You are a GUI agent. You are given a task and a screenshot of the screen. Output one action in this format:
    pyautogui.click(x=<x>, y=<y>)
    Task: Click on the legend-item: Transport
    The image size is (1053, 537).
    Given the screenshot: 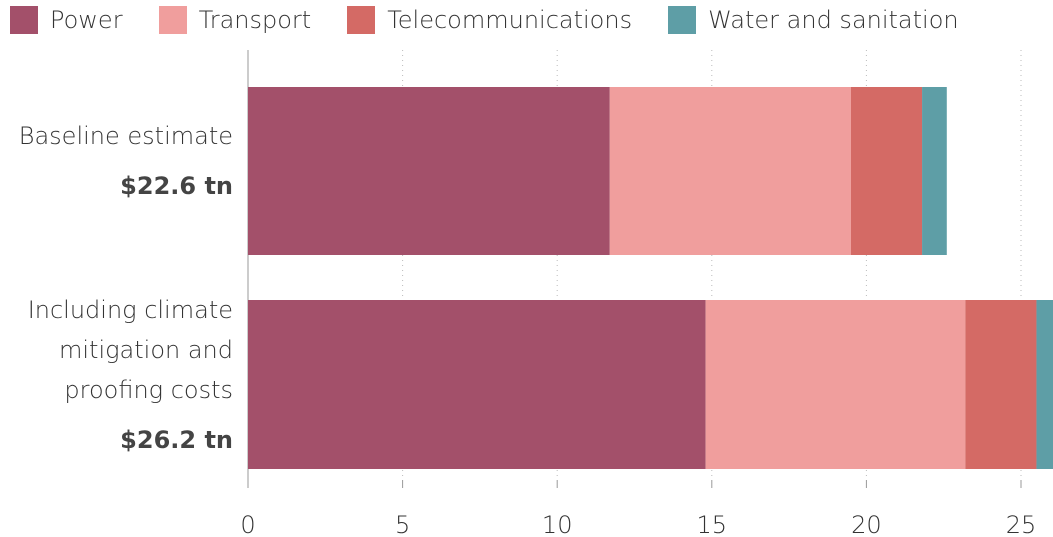 What is the action you would take?
    pyautogui.click(x=235, y=20)
    